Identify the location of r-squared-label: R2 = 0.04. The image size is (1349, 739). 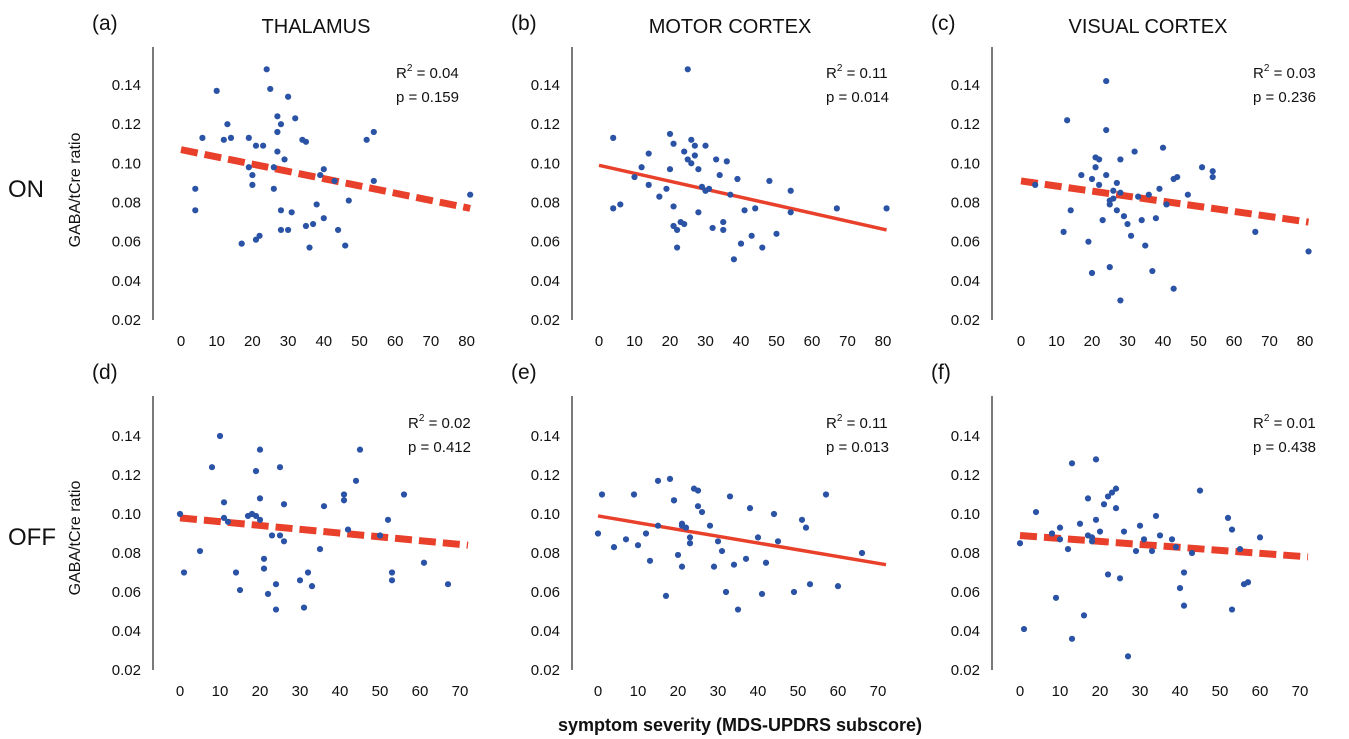
(427, 72).